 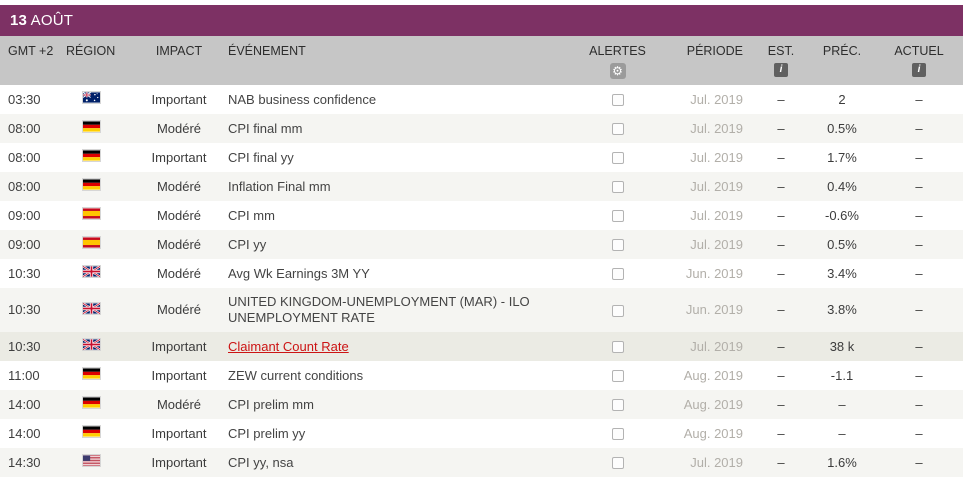 I want to click on gear-icon: ⚙, so click(x=617, y=71).